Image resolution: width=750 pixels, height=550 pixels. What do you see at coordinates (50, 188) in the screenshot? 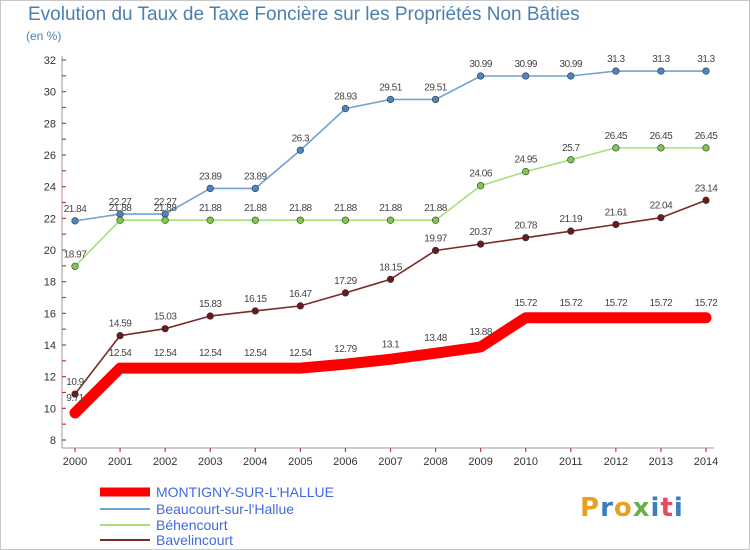
I see `y-tick-label: 24` at bounding box center [50, 188].